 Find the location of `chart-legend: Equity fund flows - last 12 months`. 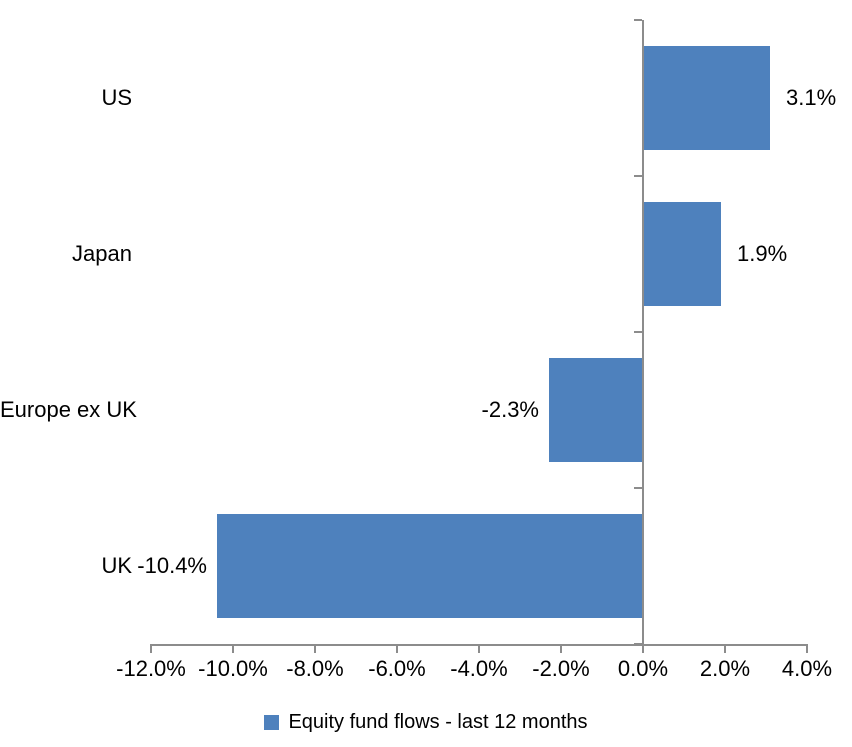

chart-legend: Equity fund flows - last 12 months is located at coordinates (426, 722).